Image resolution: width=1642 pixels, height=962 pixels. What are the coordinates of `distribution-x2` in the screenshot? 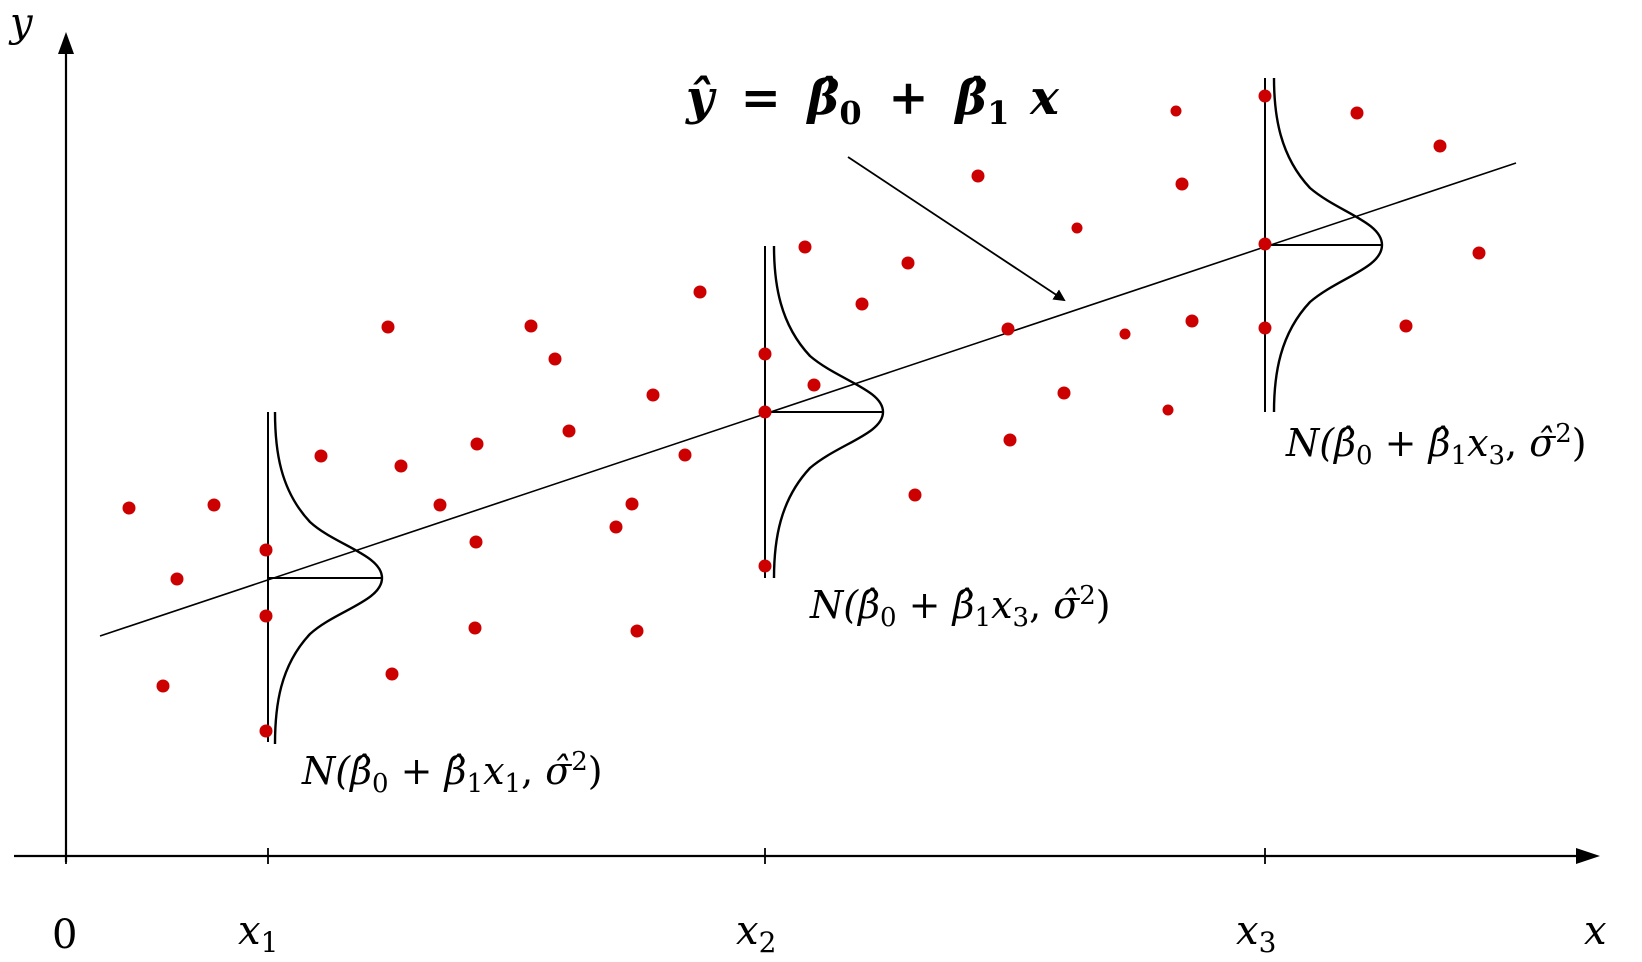 It's located at (824, 412).